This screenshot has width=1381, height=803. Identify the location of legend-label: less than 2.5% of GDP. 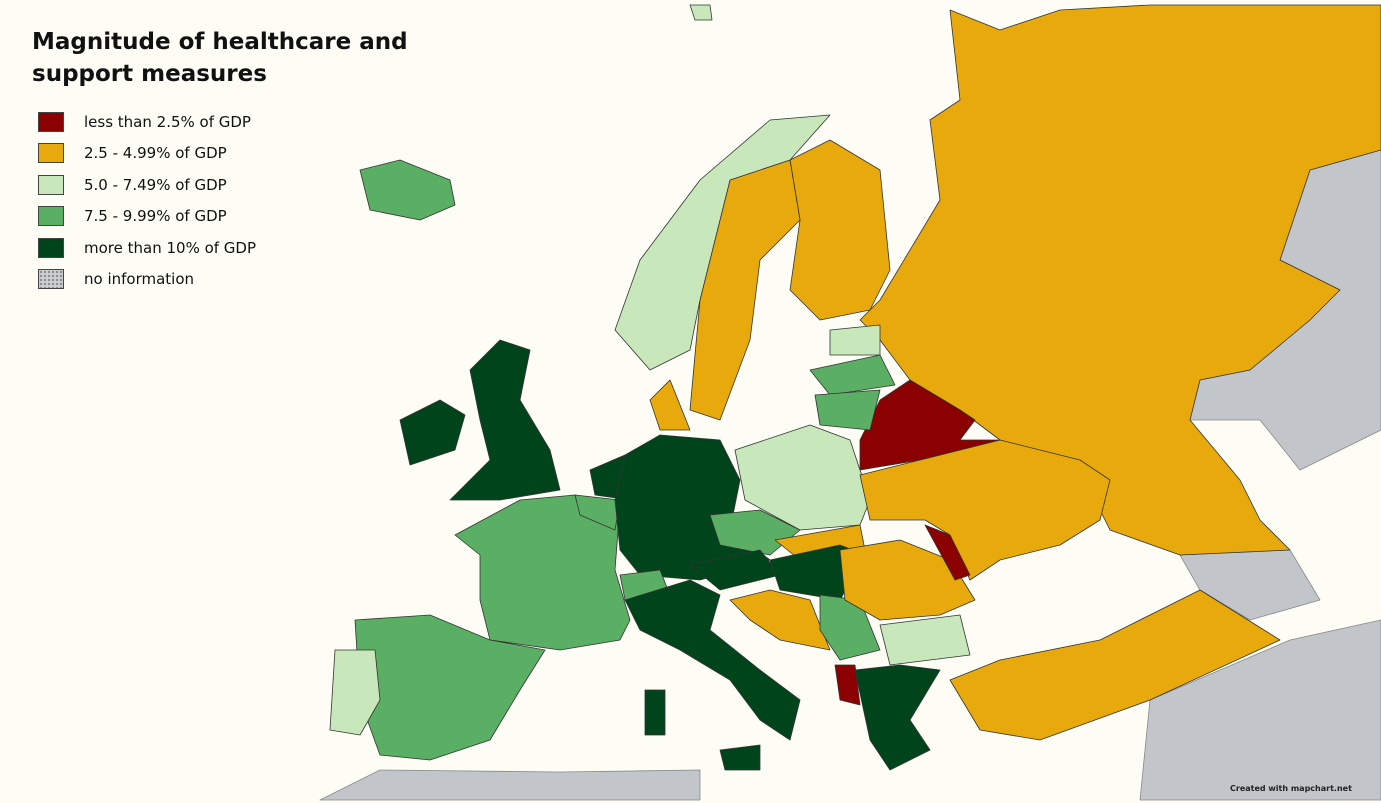
(167, 121).